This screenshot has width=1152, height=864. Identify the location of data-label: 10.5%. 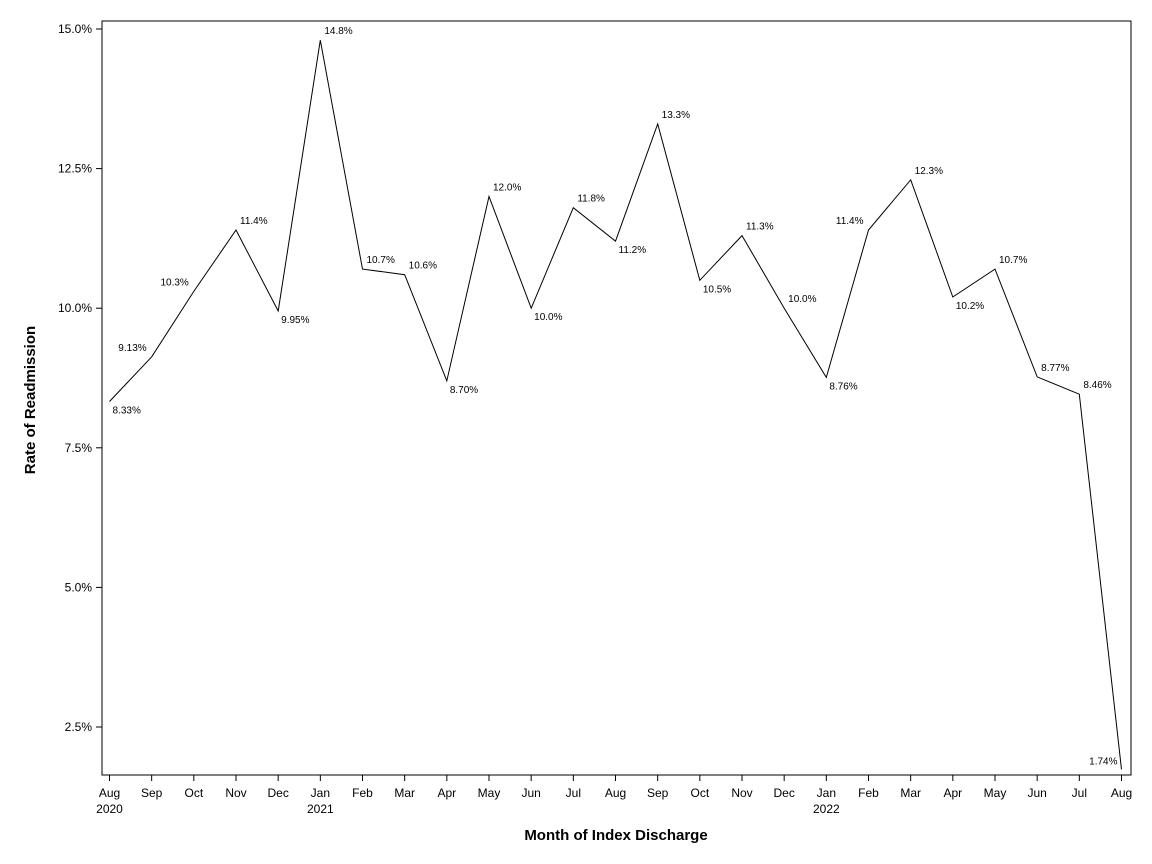
(717, 289).